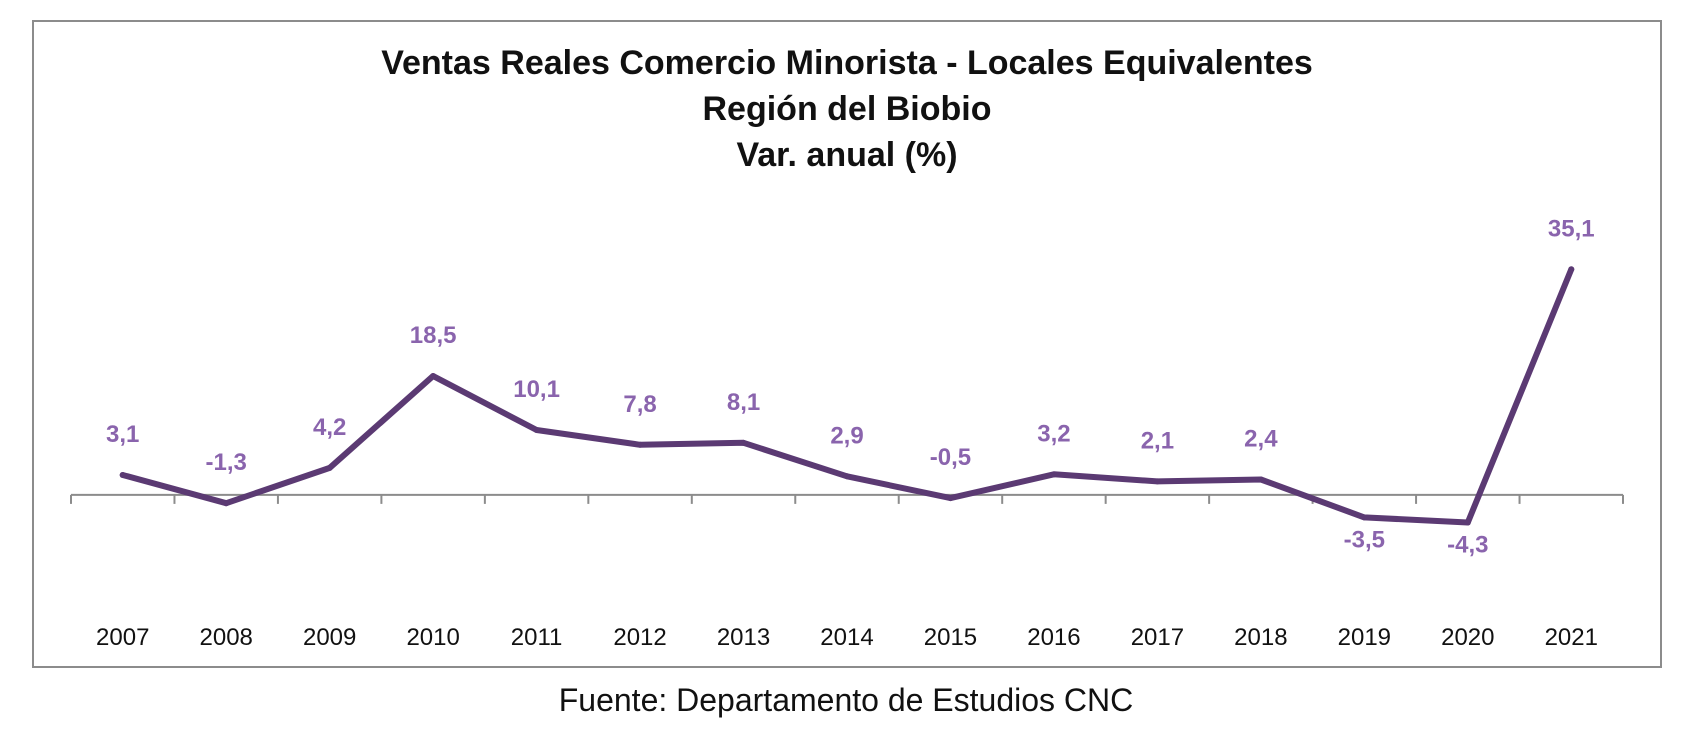 The image size is (1692, 743). I want to click on x-tick-label-2008: 2008, so click(226, 637).